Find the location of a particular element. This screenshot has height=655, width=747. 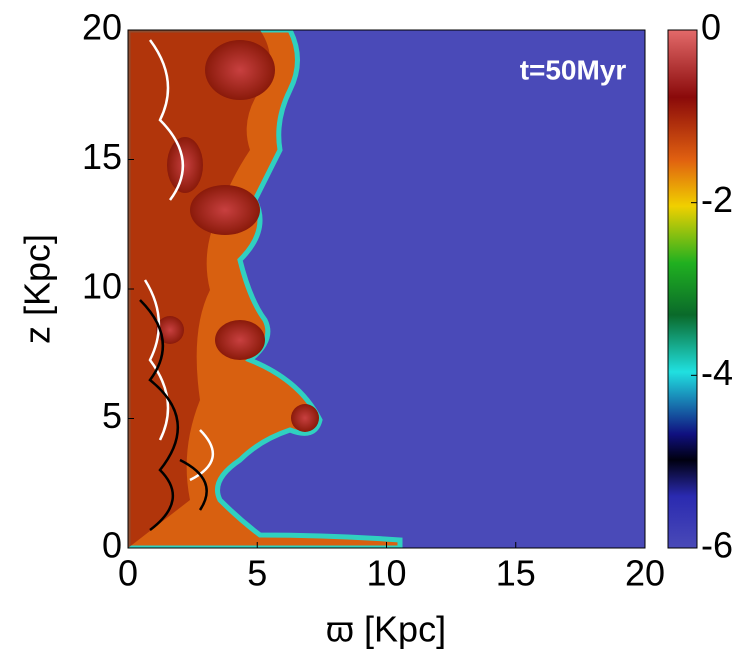

y-axis-label: z [Kpc] is located at coordinates (37, 289).